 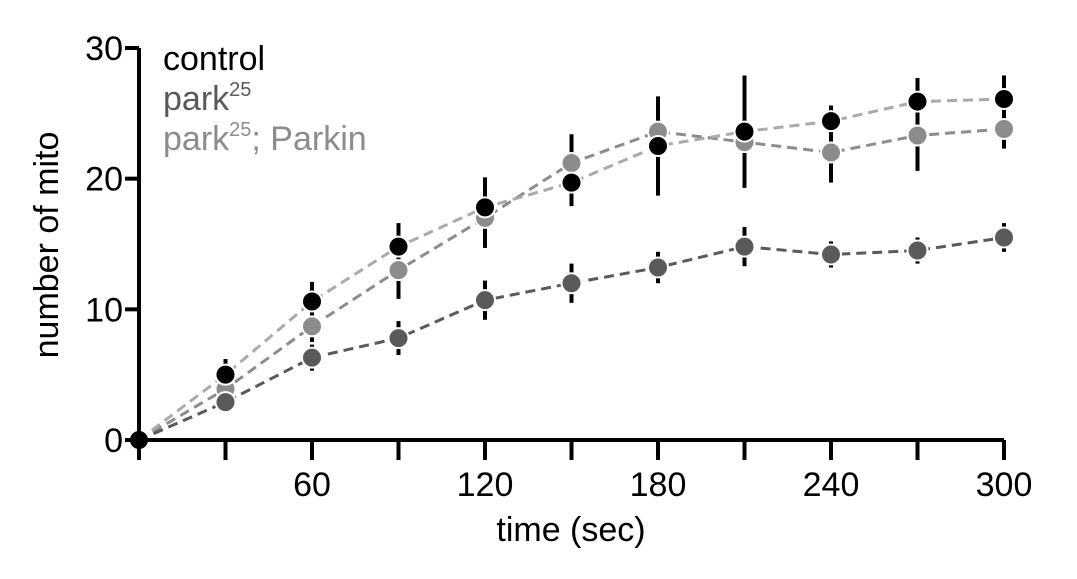 I want to click on y-tick-label-2: 20, so click(x=104, y=180).